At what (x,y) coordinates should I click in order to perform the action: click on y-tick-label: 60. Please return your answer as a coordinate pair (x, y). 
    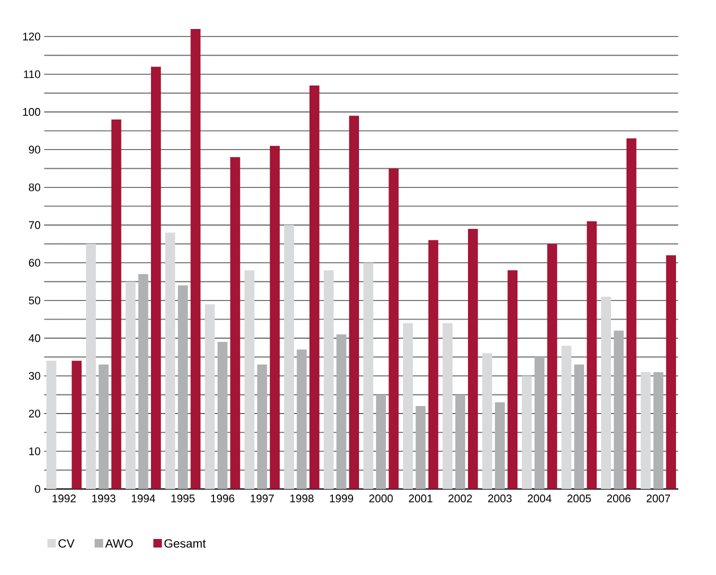
    Looking at the image, I should click on (34, 262).